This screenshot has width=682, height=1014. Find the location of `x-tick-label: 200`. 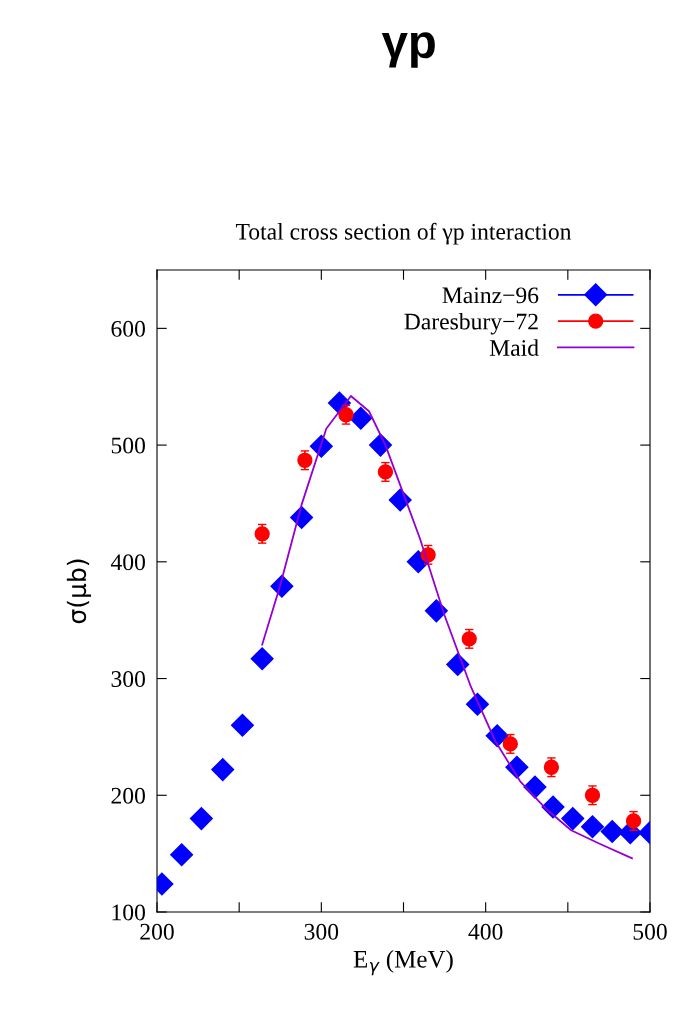

x-tick-label: 200 is located at coordinates (157, 931).